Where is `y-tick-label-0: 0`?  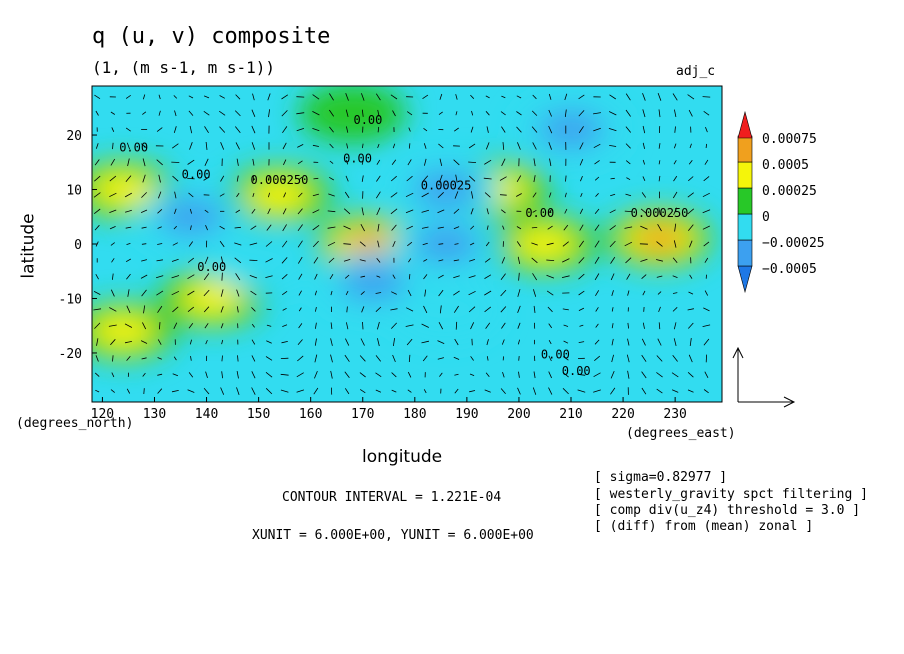 y-tick-label-0: 0 is located at coordinates (78, 245).